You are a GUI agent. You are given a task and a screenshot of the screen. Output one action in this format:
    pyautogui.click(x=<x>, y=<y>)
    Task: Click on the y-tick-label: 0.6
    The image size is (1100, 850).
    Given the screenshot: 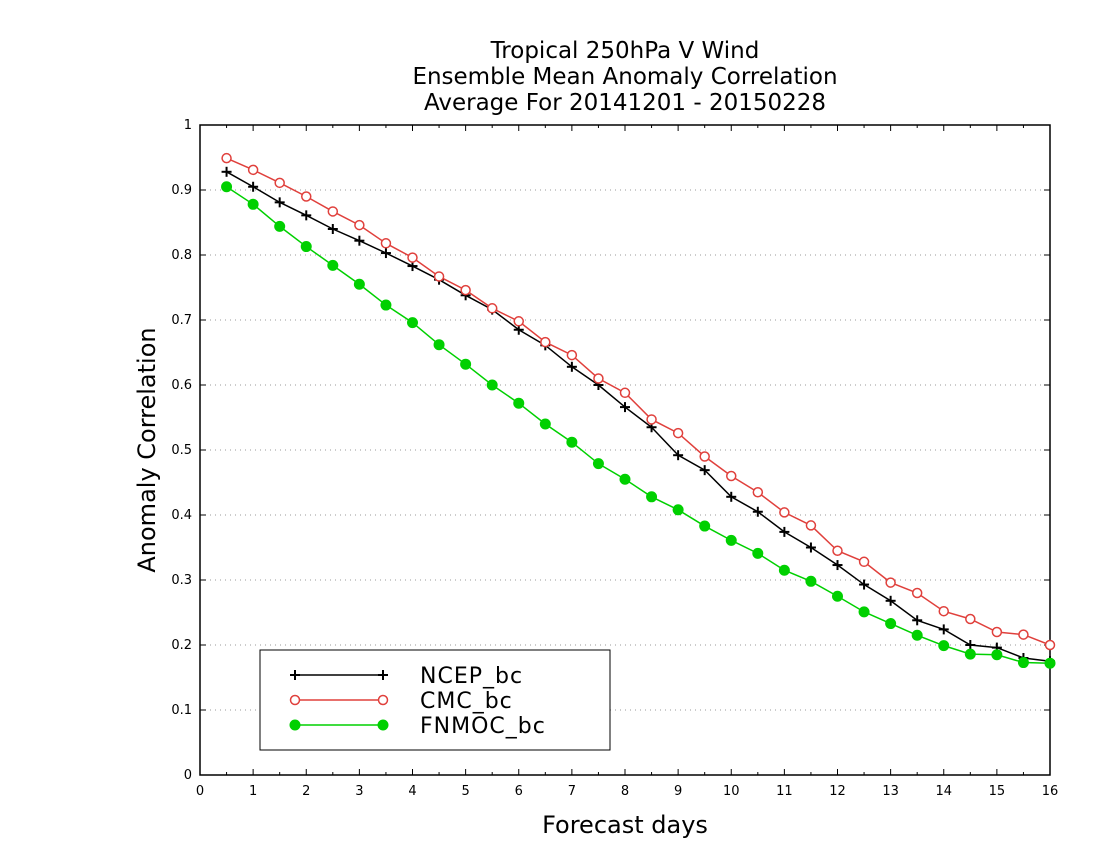 What is the action you would take?
    pyautogui.click(x=181, y=385)
    